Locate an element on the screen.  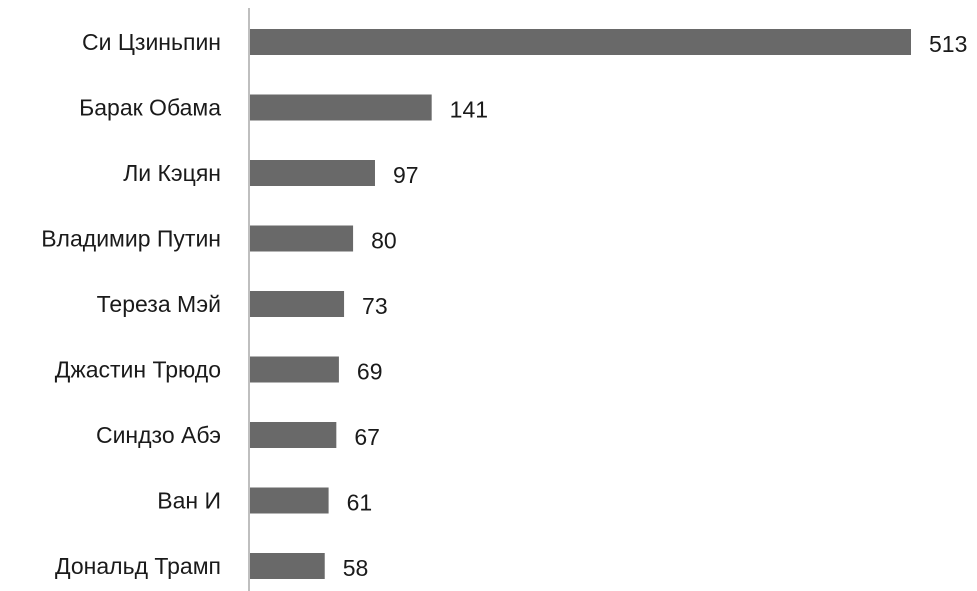
value-label: 80 is located at coordinates (384, 241).